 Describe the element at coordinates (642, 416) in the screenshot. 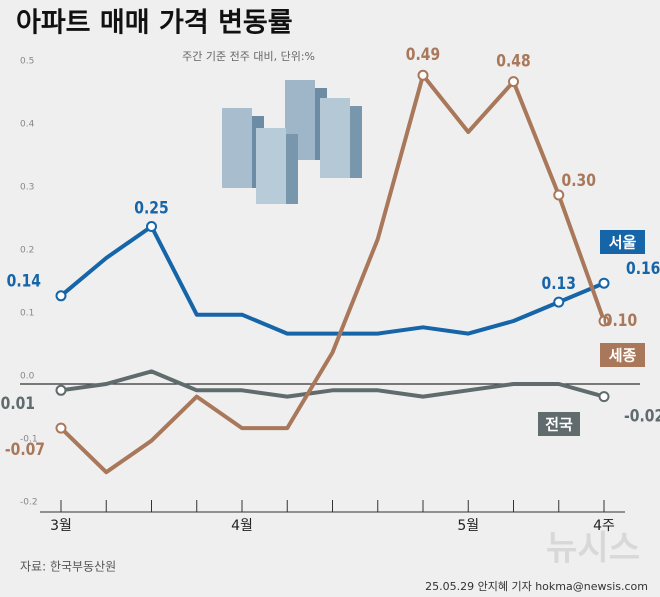

I see `value-label: -0.02` at that location.